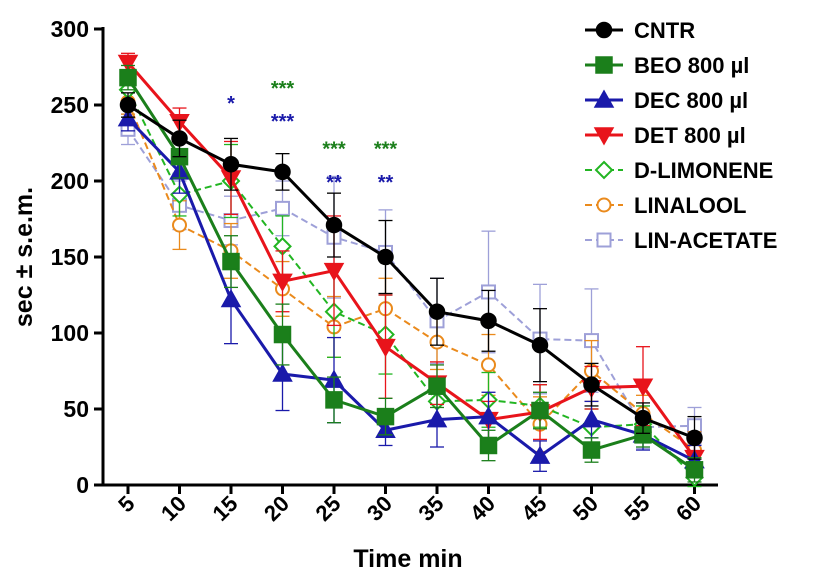  I want to click on x-tick-label: 45, so click(534, 508).